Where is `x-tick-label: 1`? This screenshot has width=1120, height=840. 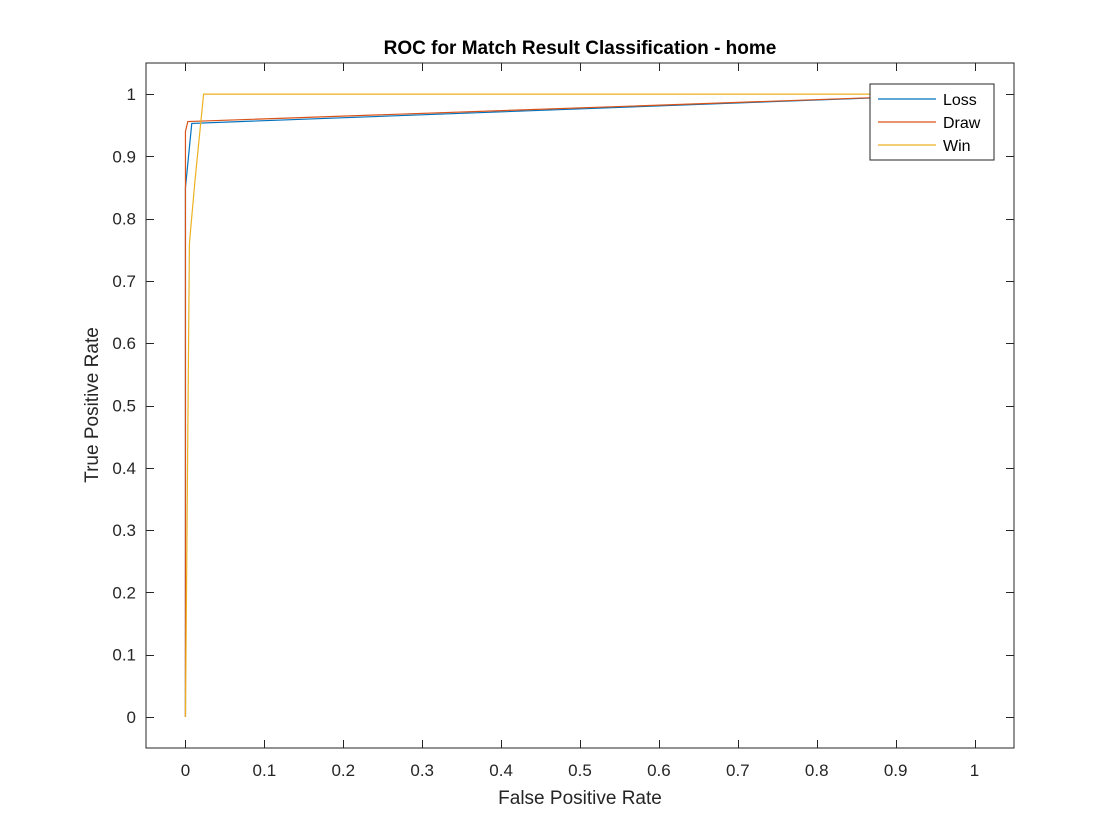
x-tick-label: 1 is located at coordinates (974, 770).